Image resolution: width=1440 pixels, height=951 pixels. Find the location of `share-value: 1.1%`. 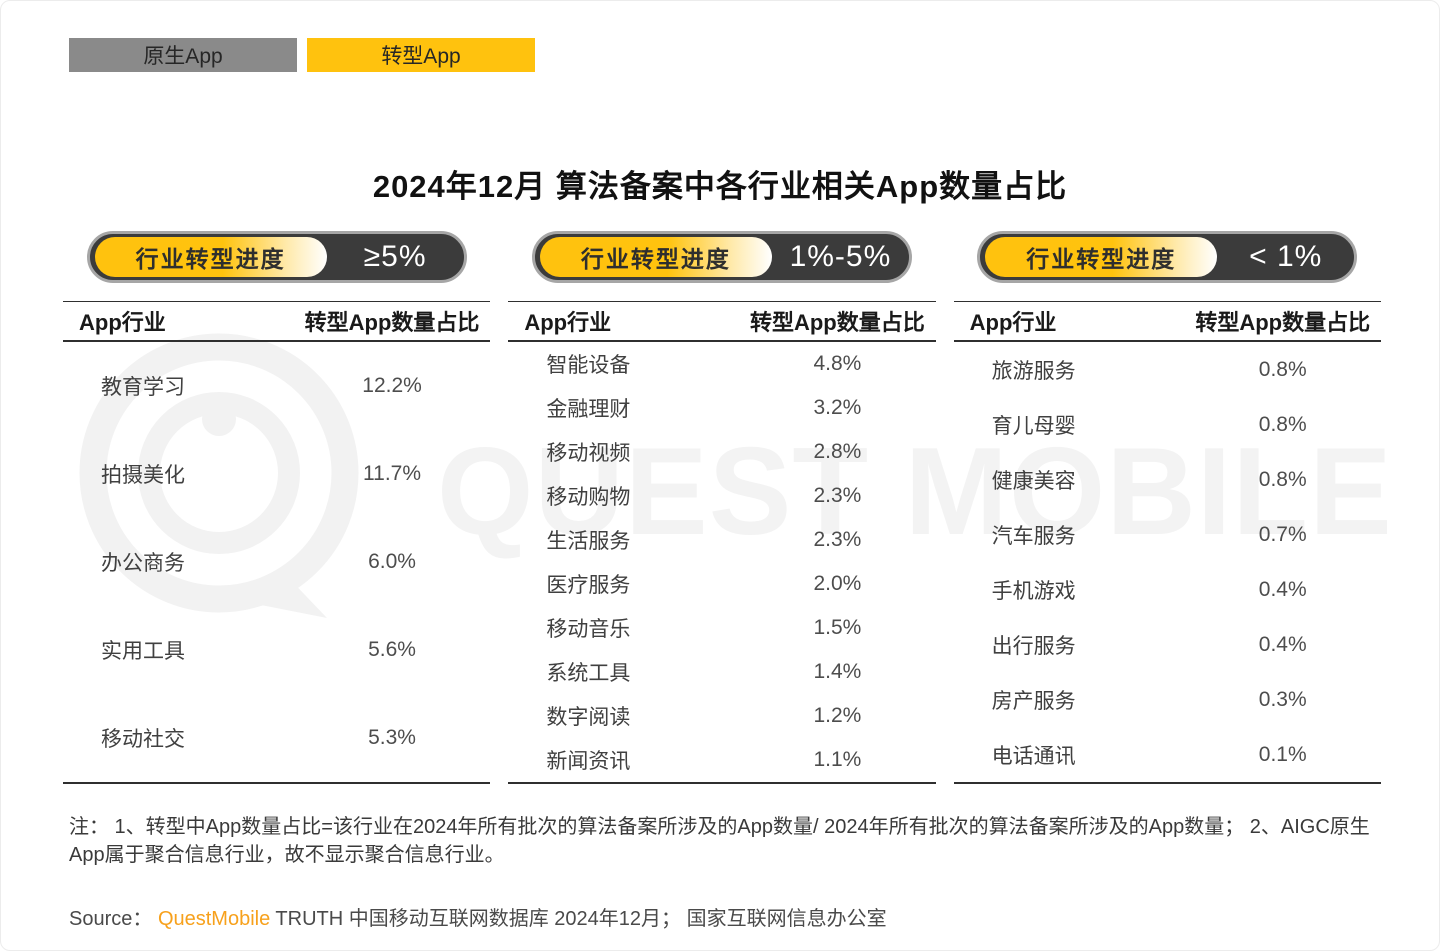

share-value: 1.1% is located at coordinates (837, 759).